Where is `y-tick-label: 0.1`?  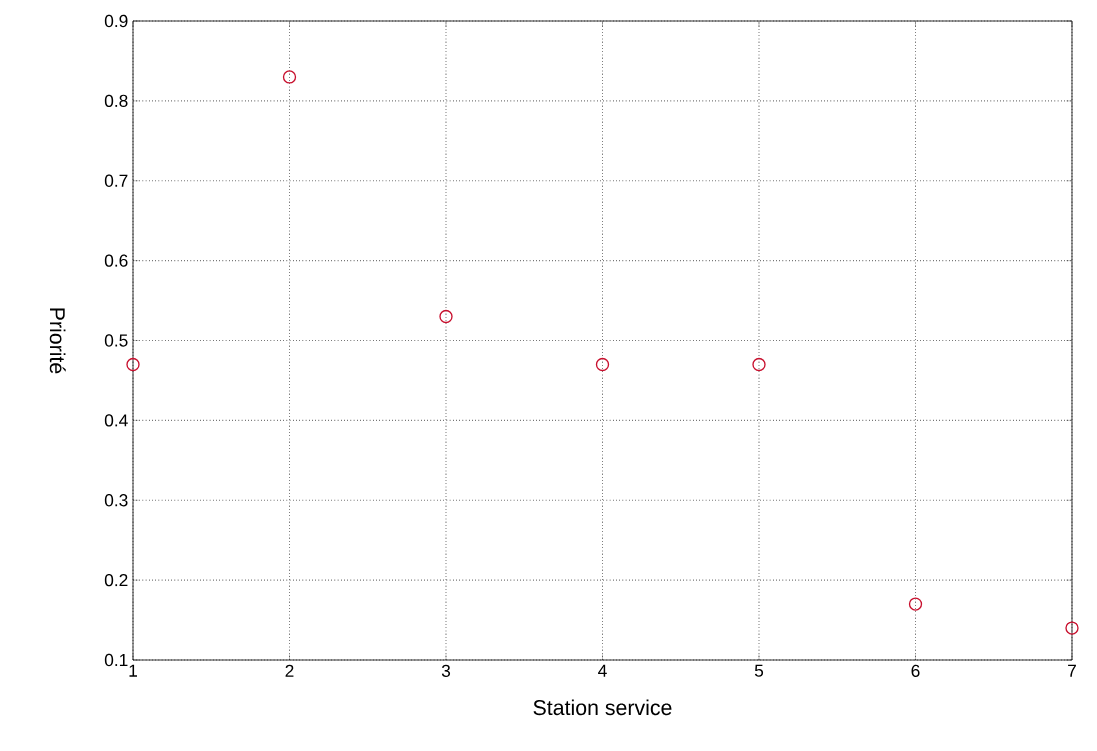
y-tick-label: 0.1 is located at coordinates (116, 660).